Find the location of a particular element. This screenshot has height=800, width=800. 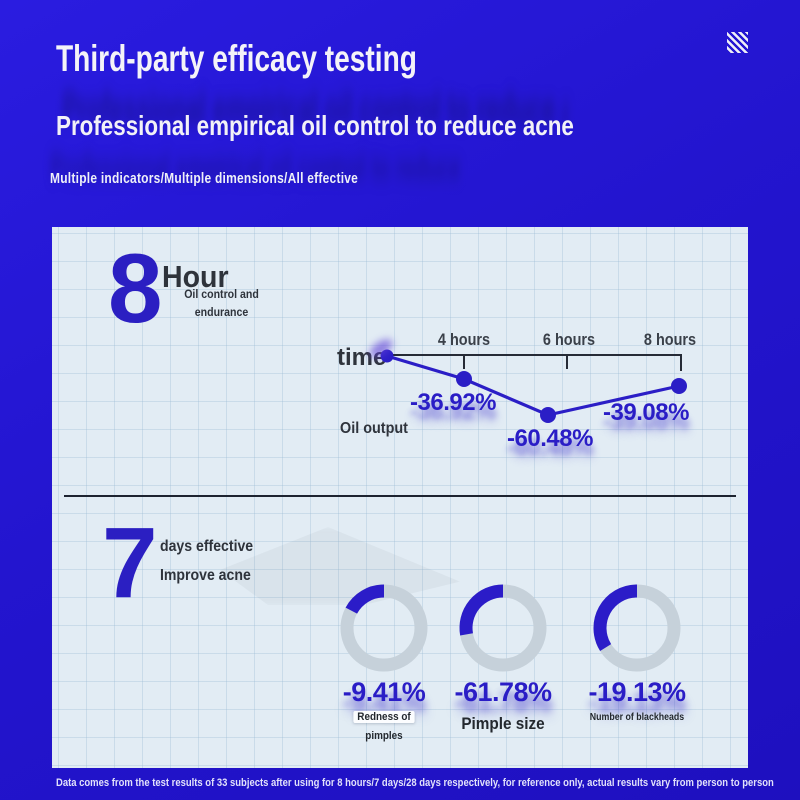

page-title: Third-party efficacy testing is located at coordinates (236, 58).